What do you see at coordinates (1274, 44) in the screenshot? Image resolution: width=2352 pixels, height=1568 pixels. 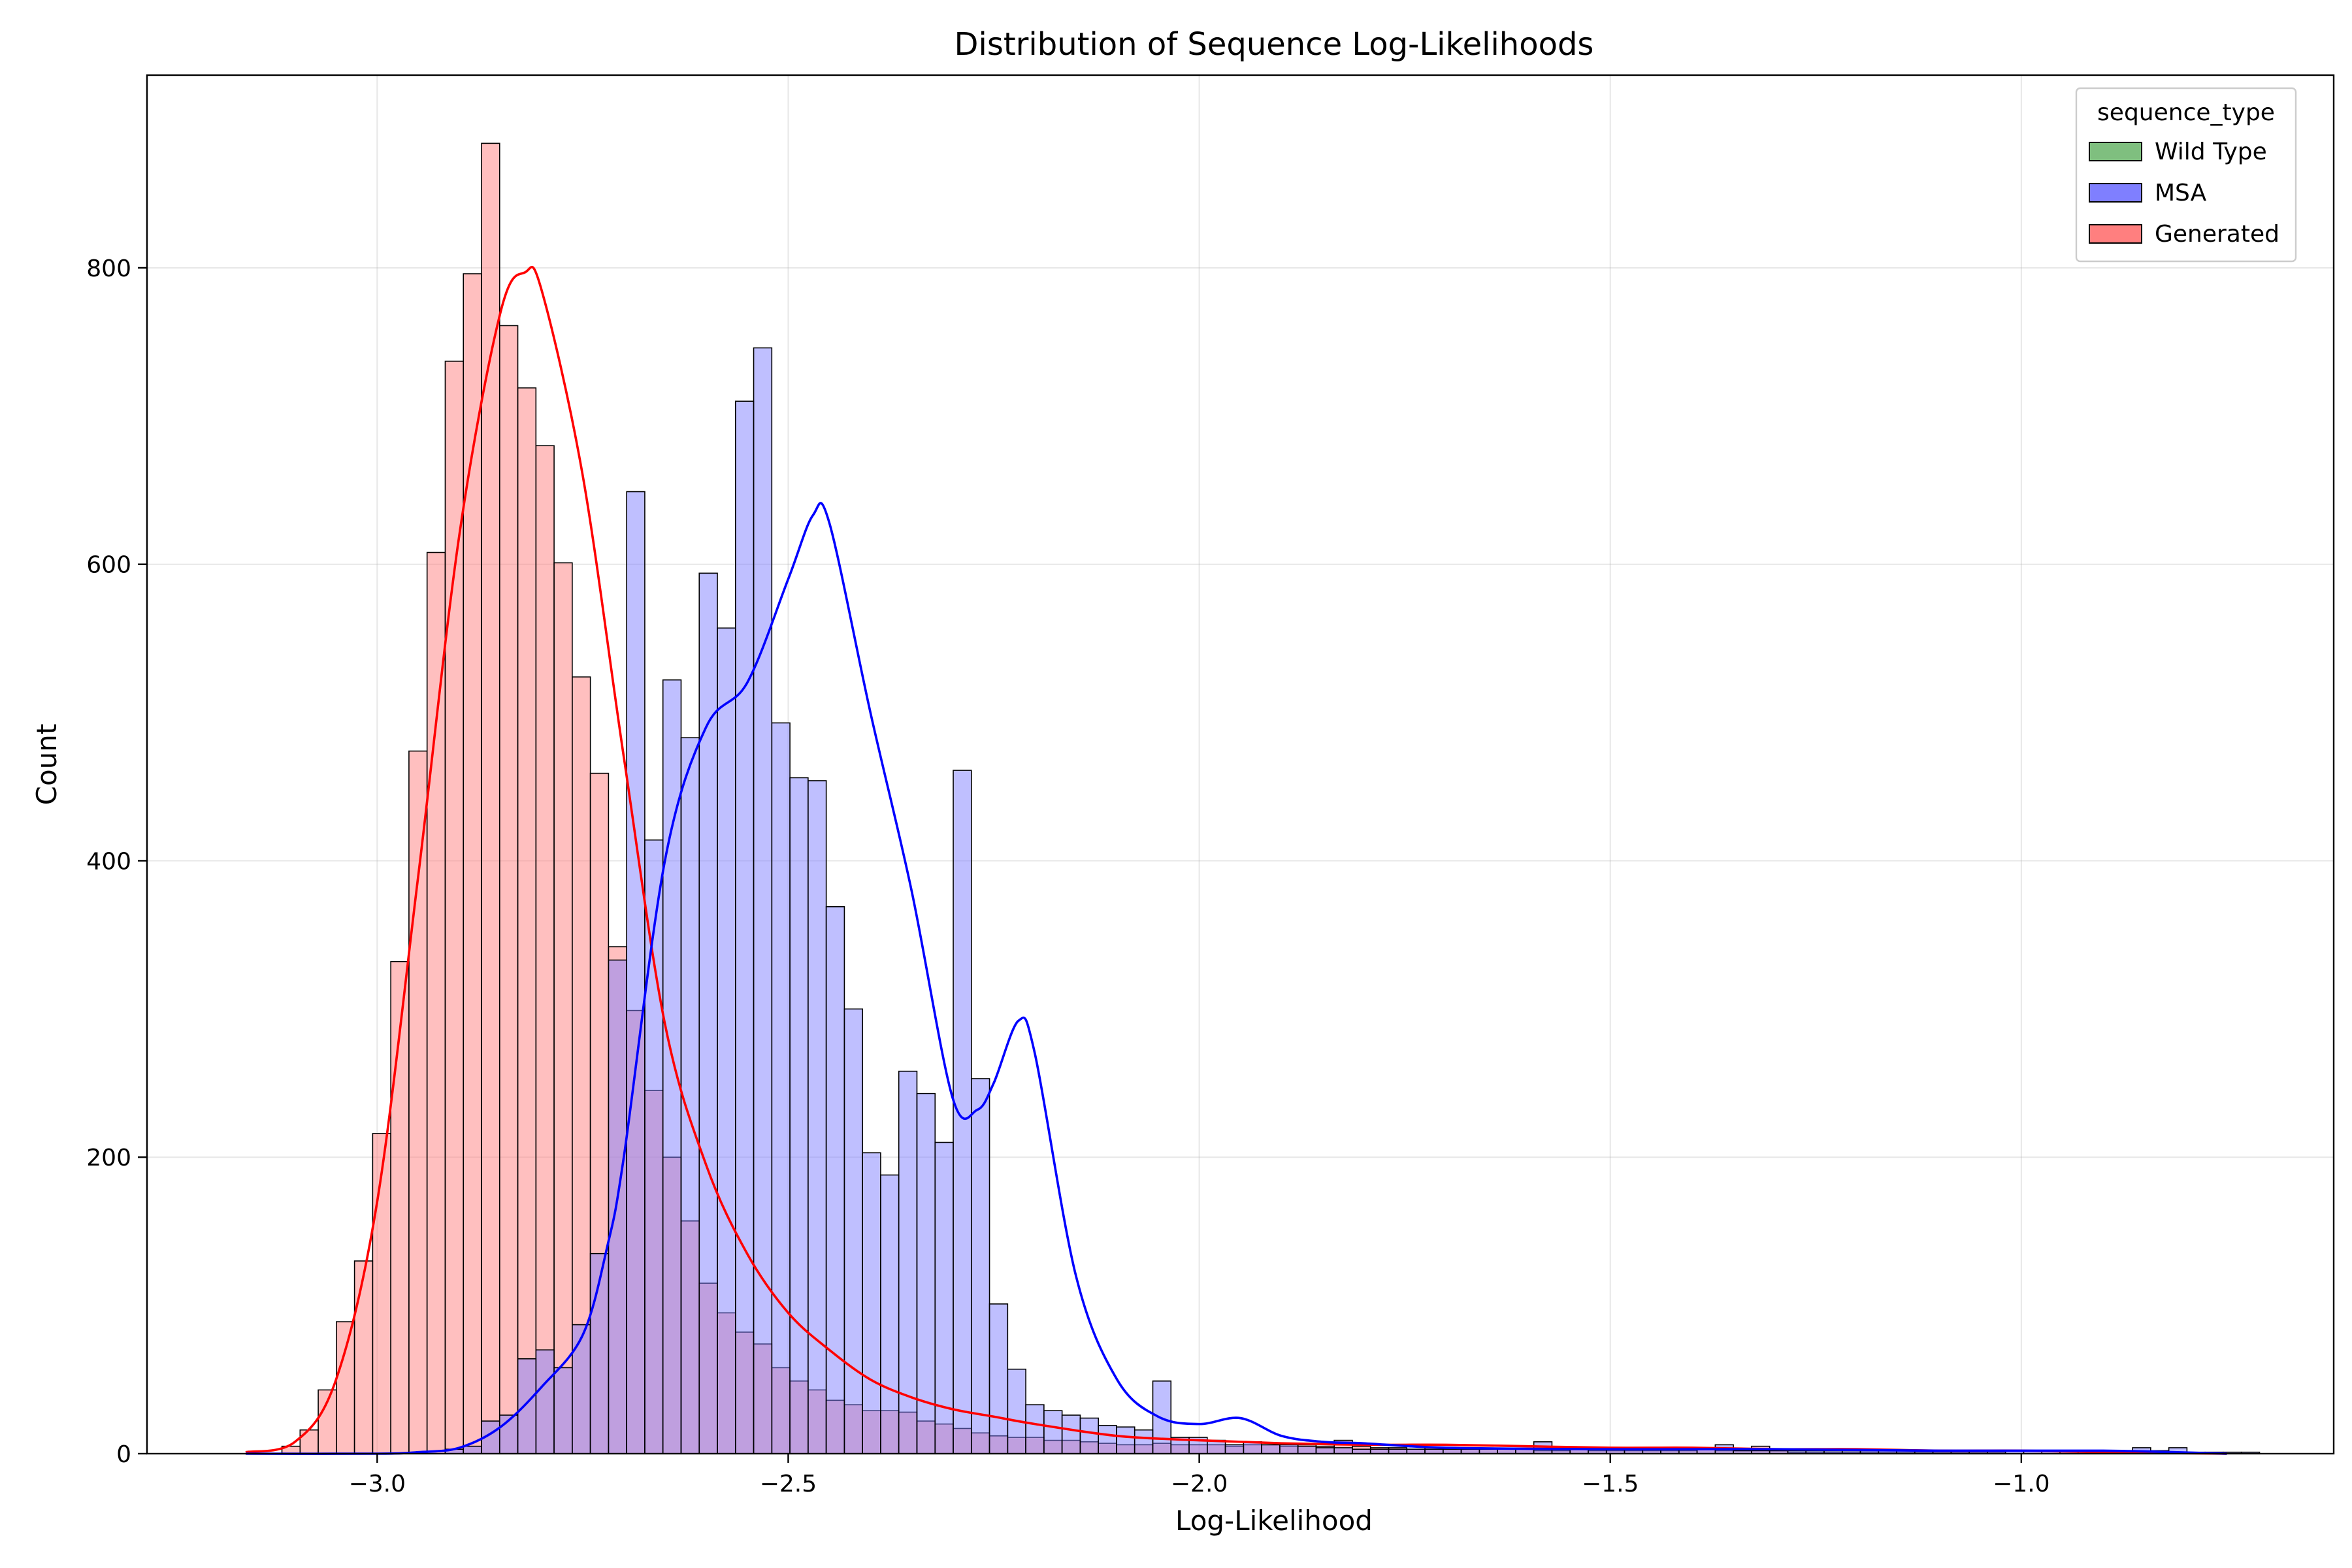 I see `chart-title: Distribution of Sequence Log-Likelihoods` at bounding box center [1274, 44].